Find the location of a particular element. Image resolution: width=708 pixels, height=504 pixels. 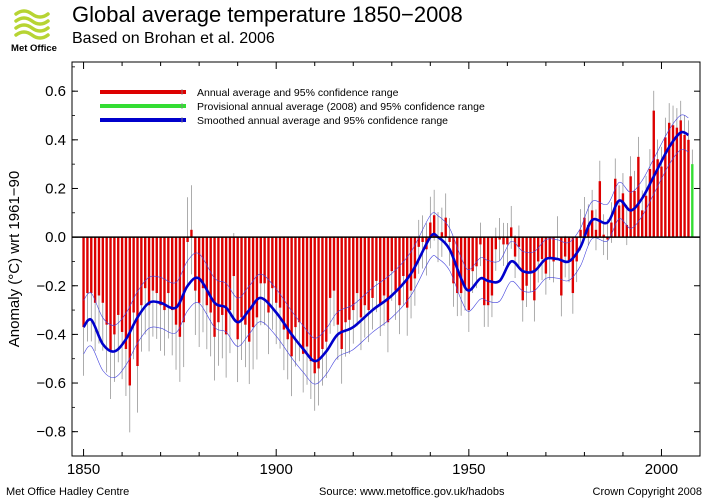

y-tick-label: 0.4 is located at coordinates (55, 140).